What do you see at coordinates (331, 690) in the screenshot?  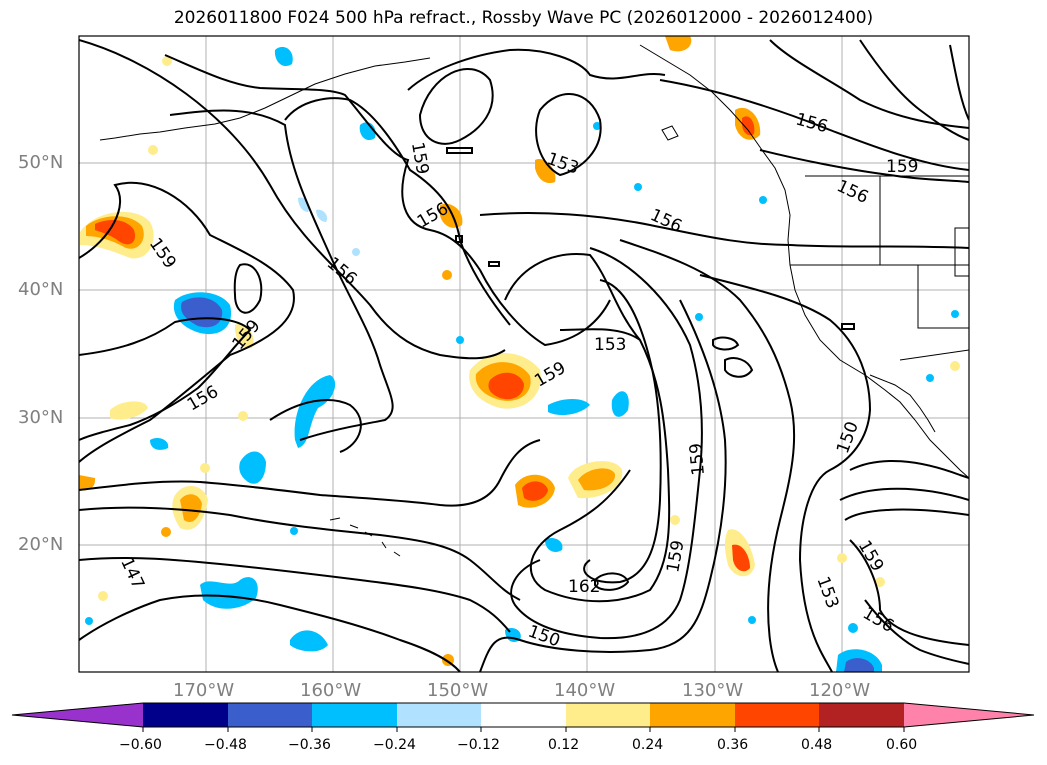 I see `lon-label-160w: 160°W` at bounding box center [331, 690].